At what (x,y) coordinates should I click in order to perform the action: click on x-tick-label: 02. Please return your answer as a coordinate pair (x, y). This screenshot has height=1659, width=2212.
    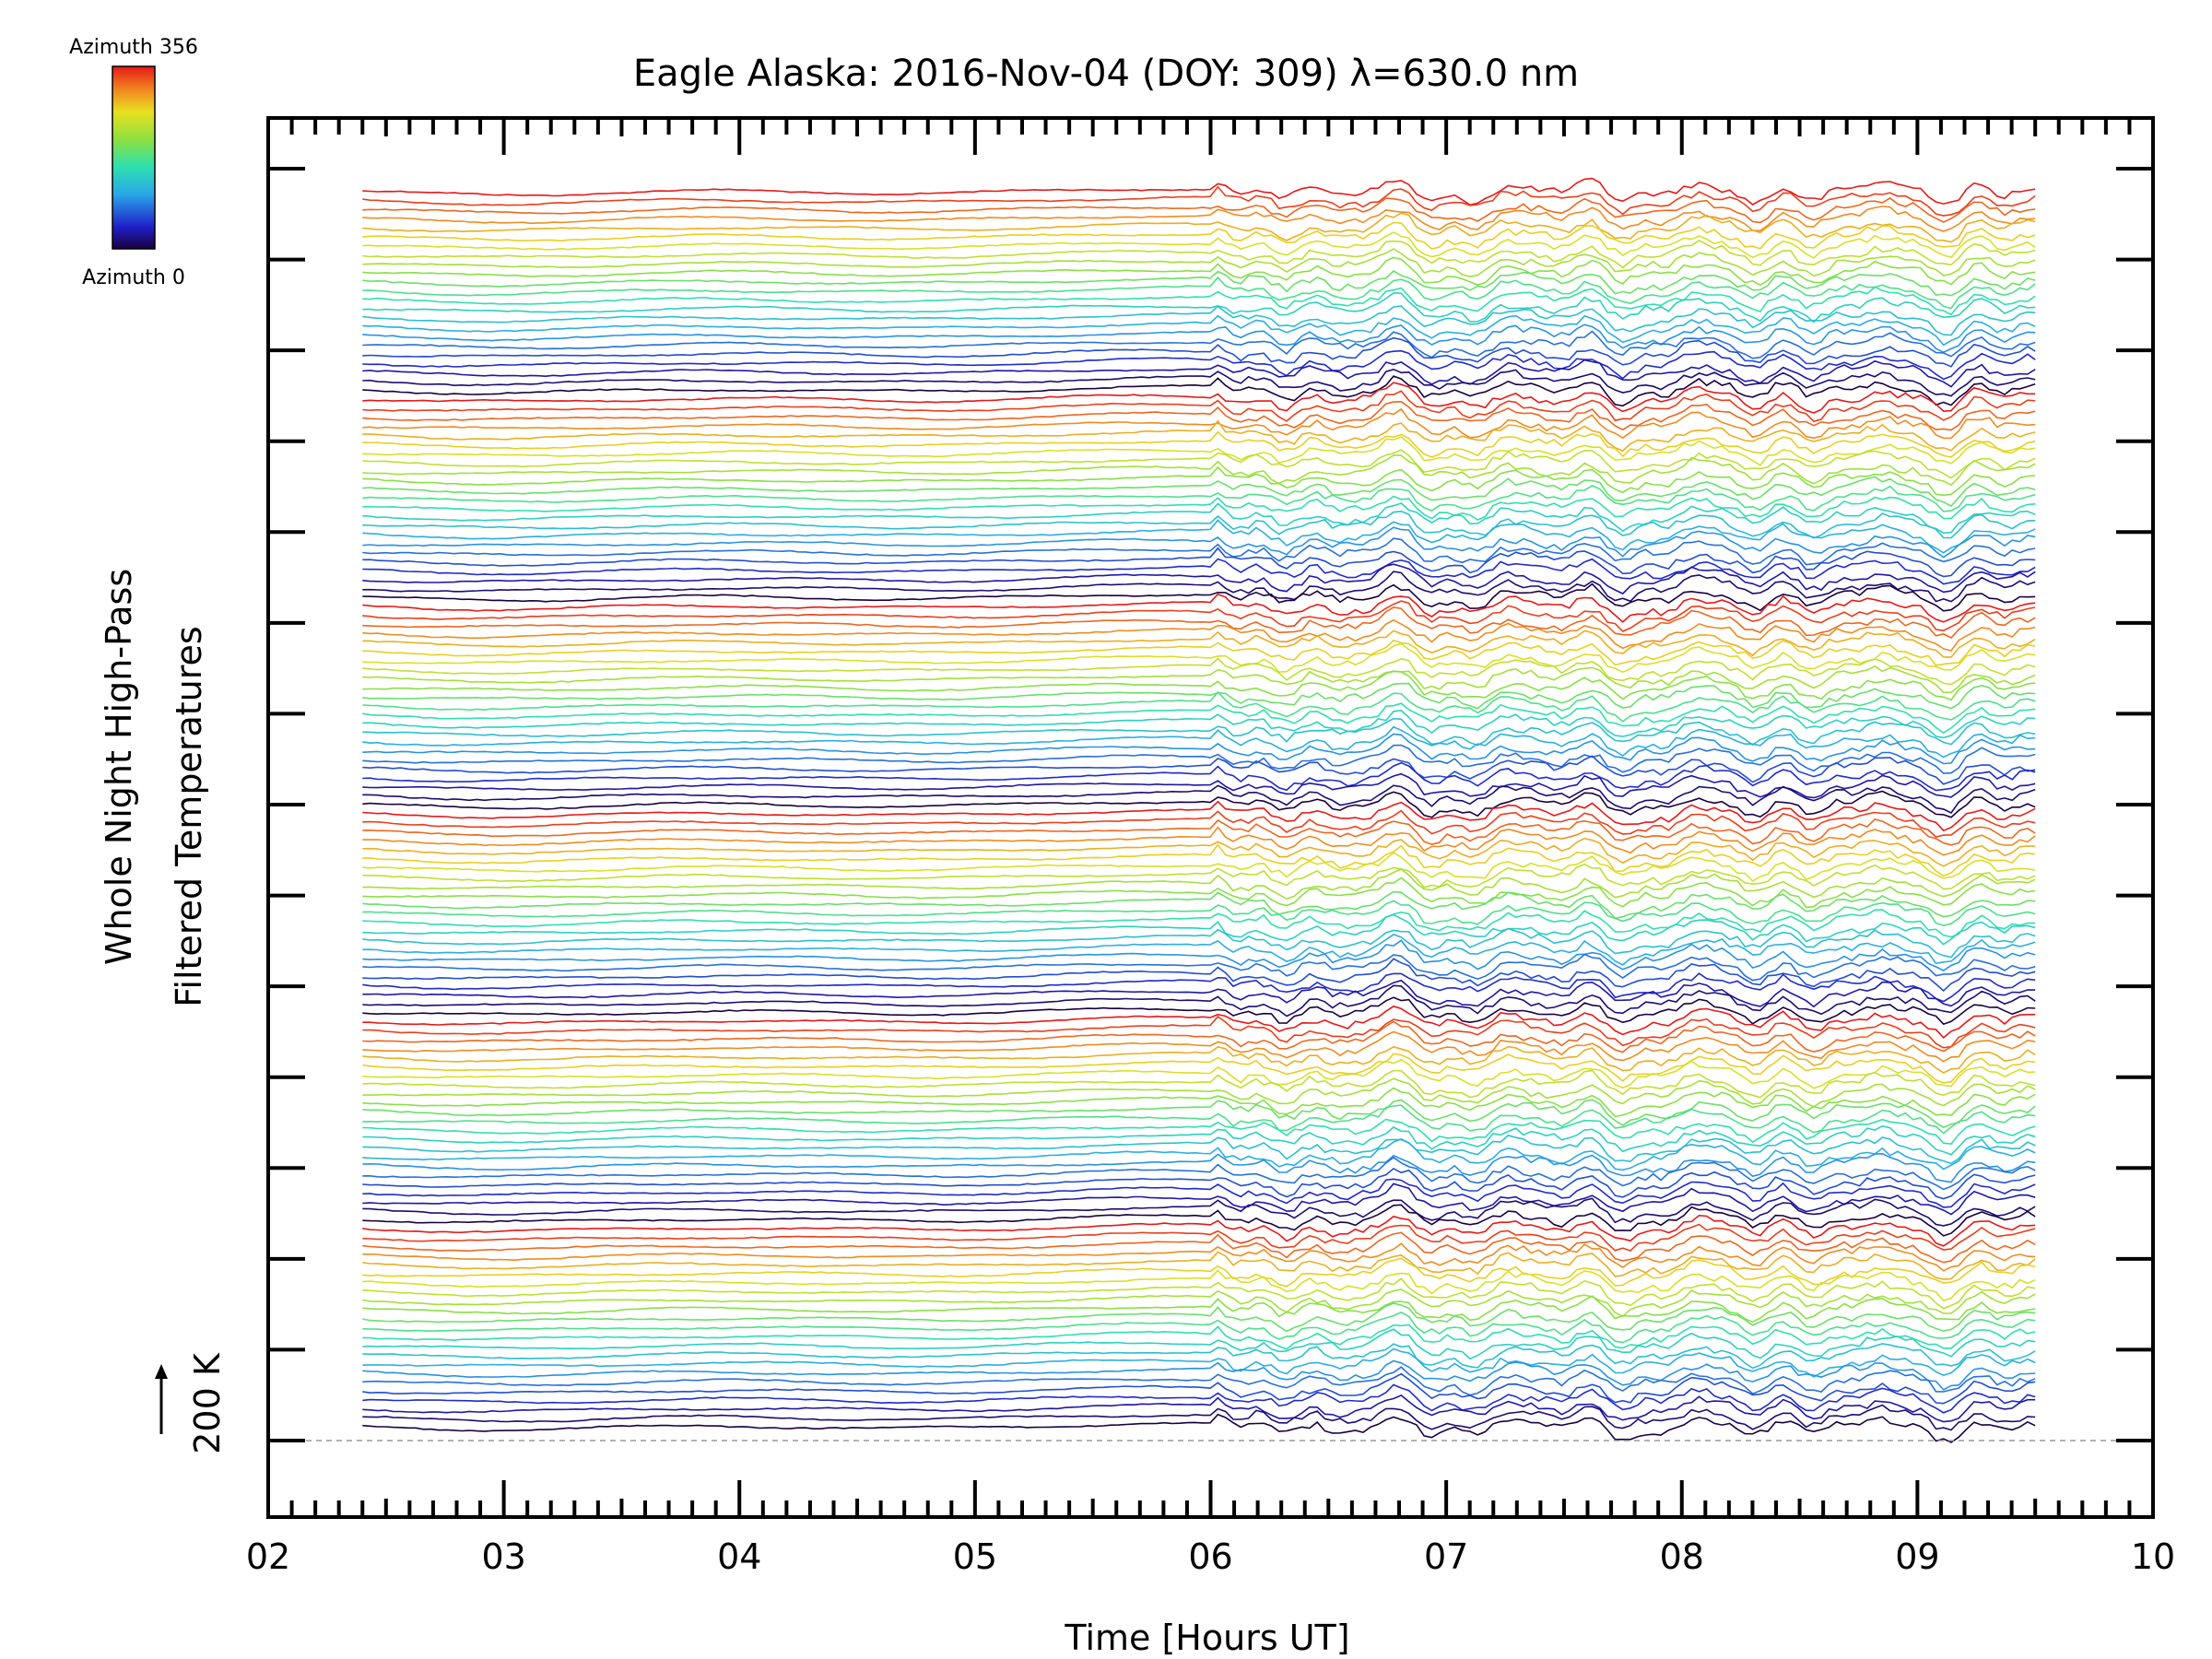
    Looking at the image, I should click on (268, 1556).